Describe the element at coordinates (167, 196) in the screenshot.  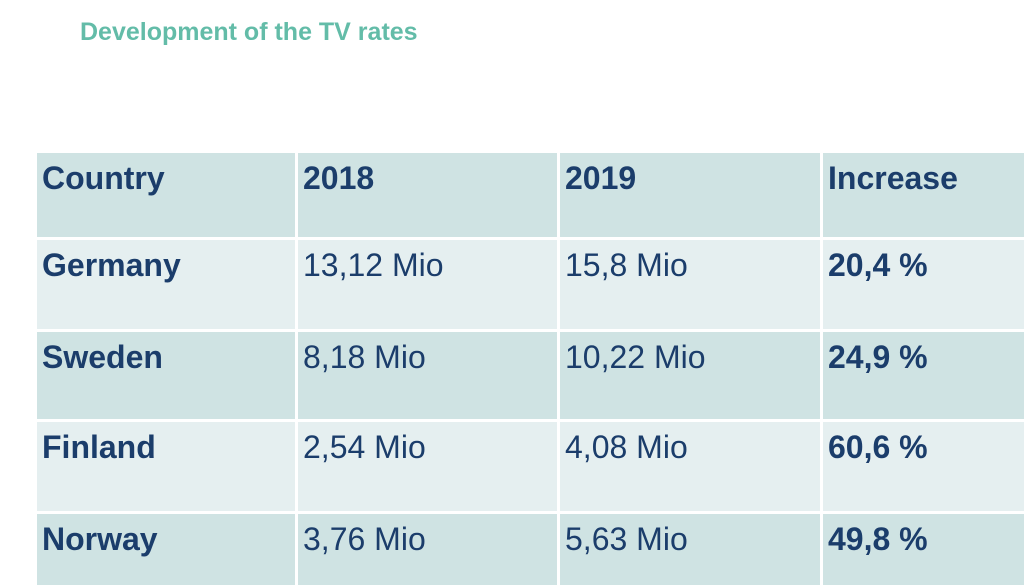
I see `header-cell: Country` at that location.